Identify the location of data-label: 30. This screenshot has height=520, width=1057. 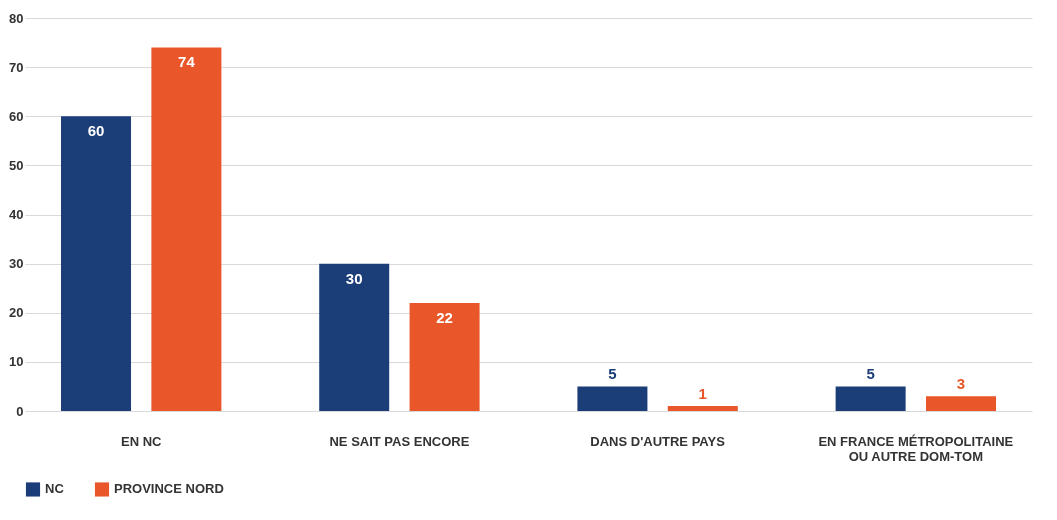
(354, 278).